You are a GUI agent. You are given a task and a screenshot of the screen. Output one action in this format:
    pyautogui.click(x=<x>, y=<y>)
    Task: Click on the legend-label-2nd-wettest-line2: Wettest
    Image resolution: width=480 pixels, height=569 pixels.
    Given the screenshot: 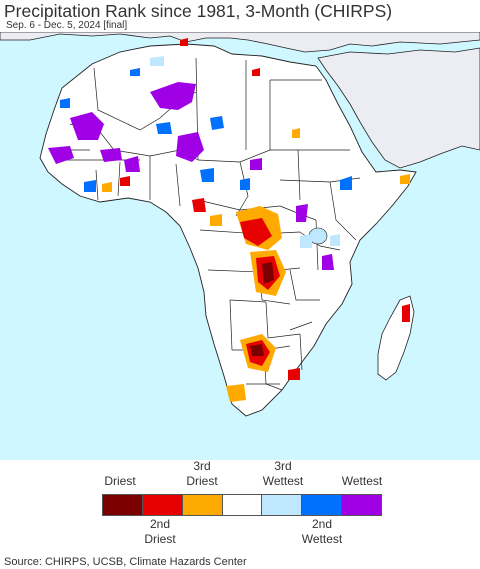 What is the action you would take?
    pyautogui.click(x=322, y=539)
    